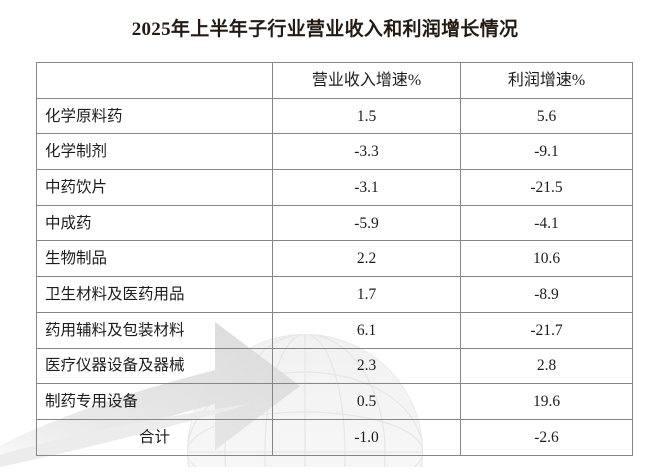  I want to click on table-row: 化学制剂 -3.3 -9.1, so click(334, 152).